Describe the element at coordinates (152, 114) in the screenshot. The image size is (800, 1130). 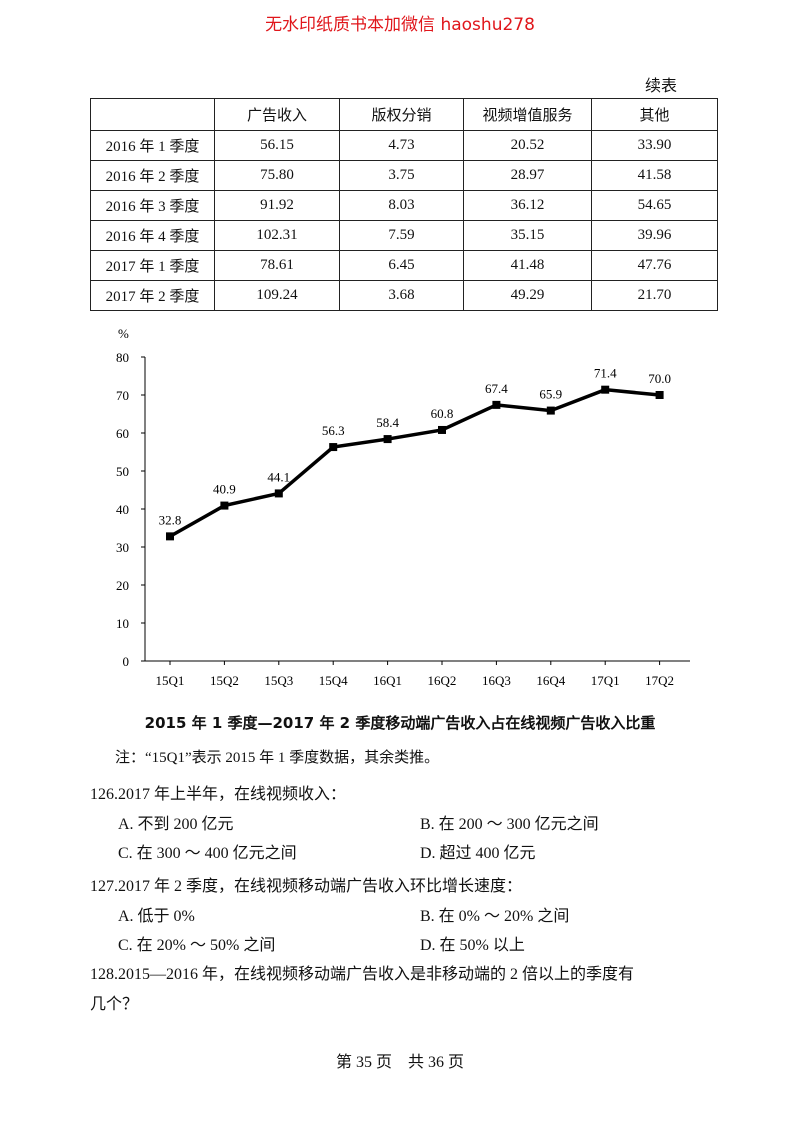
I see `header-cell` at that location.